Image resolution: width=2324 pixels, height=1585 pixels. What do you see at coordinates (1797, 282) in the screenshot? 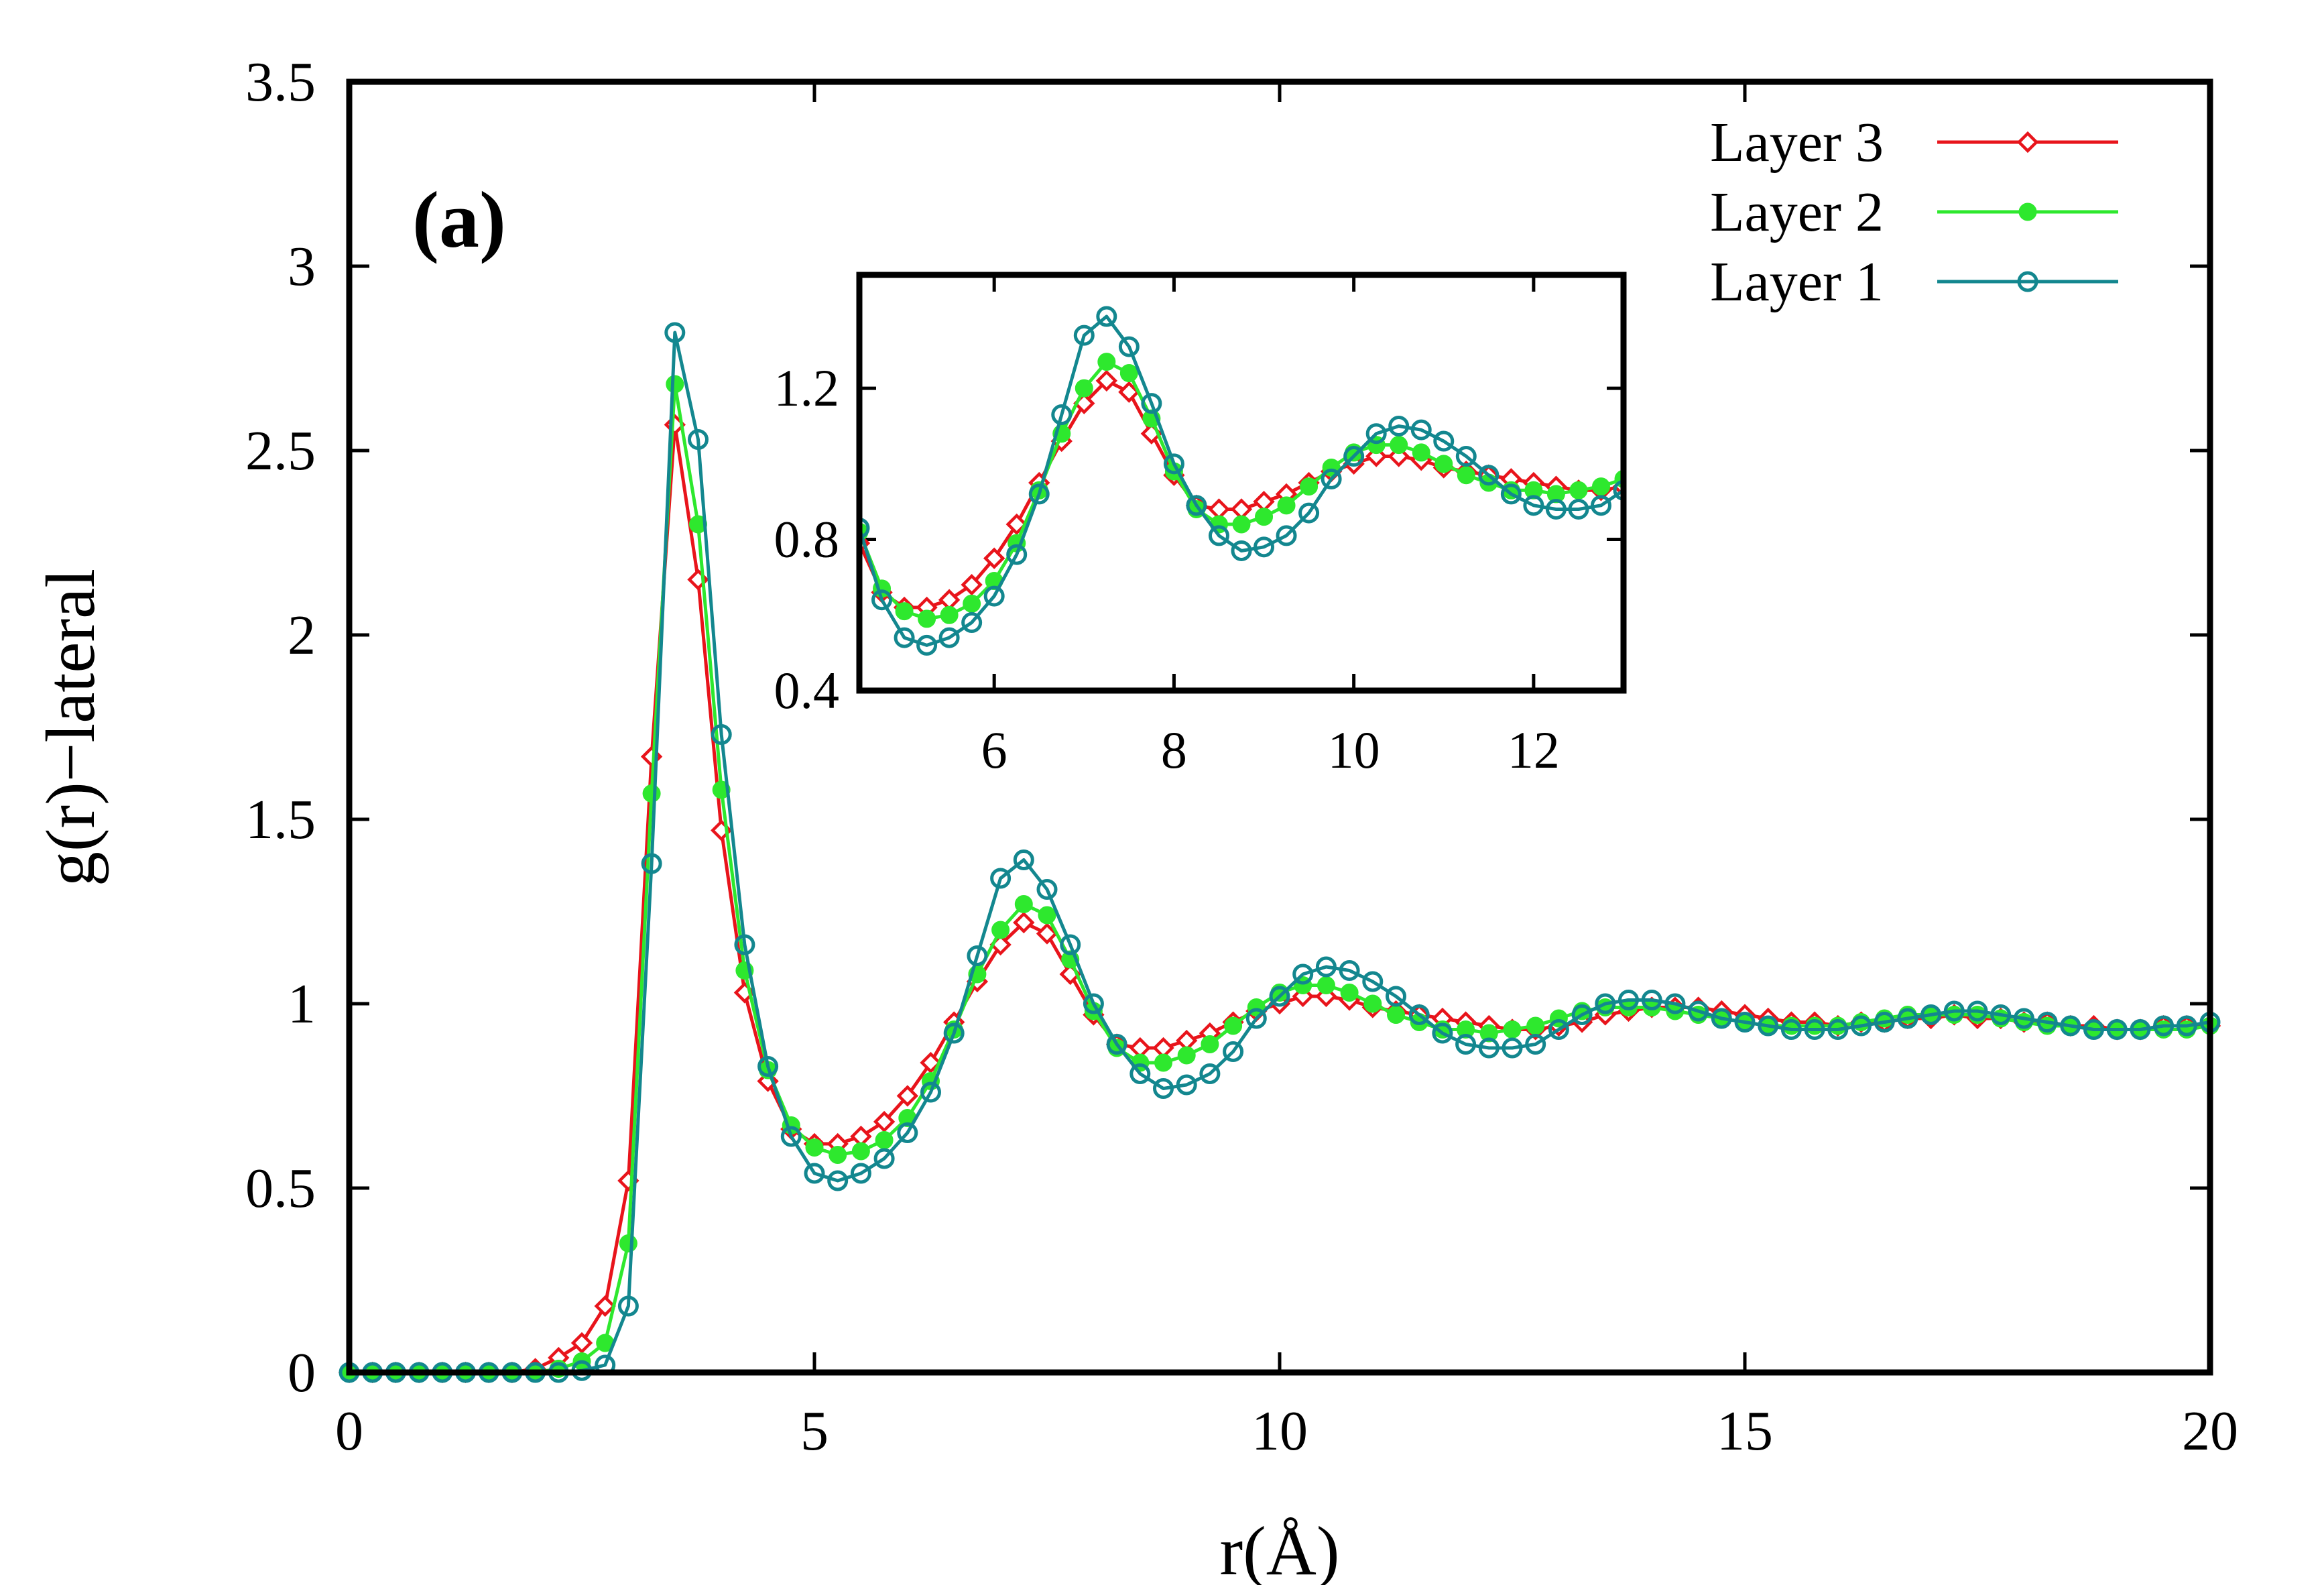
I see `legend-label-layer-1: Layer 1` at bounding box center [1797, 282].